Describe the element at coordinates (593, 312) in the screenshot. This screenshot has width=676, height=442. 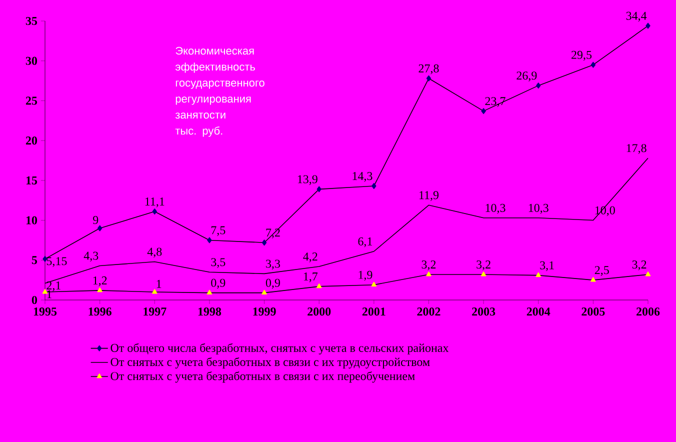
I see `x-tick-label: 2005` at that location.